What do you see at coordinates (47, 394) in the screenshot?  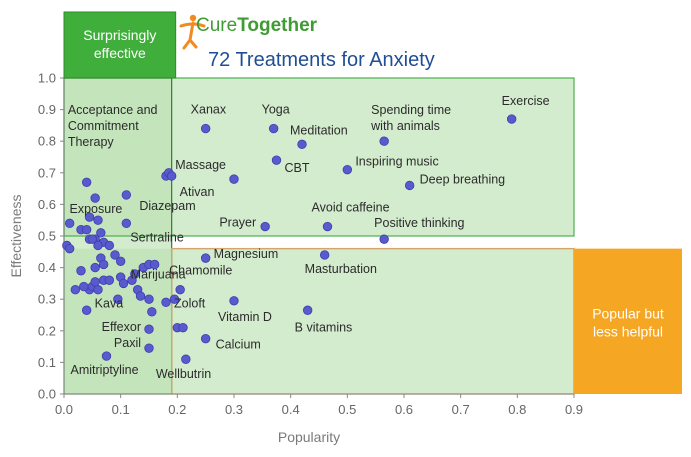 I see `y-tick-label: 0.0` at bounding box center [47, 394].